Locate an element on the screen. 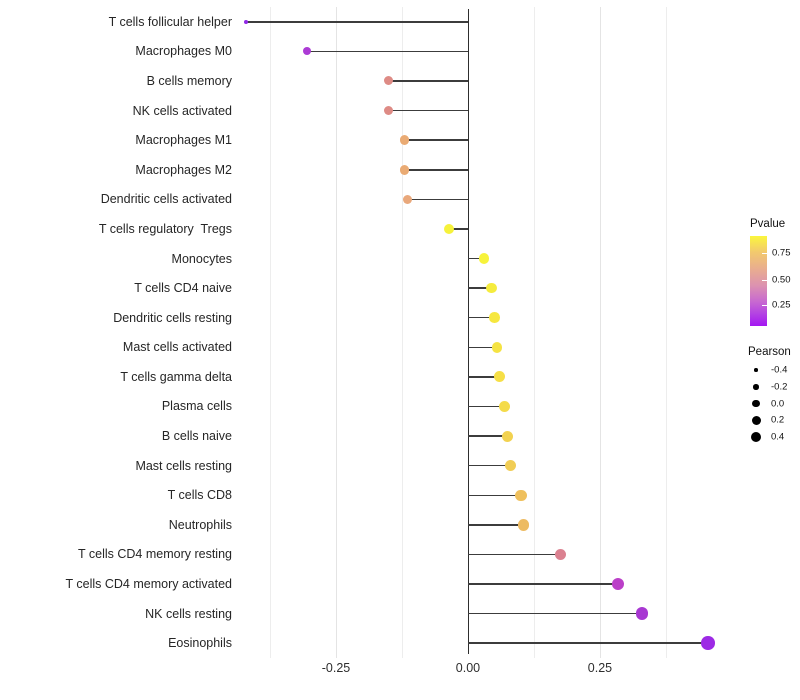 This screenshot has height=700, width=800. y-axis-label: T cells follicular helper is located at coordinates (170, 21).